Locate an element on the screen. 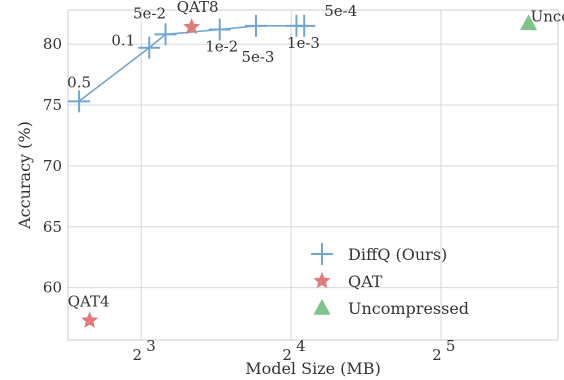  y-tick-label: 70 is located at coordinates (52, 166).